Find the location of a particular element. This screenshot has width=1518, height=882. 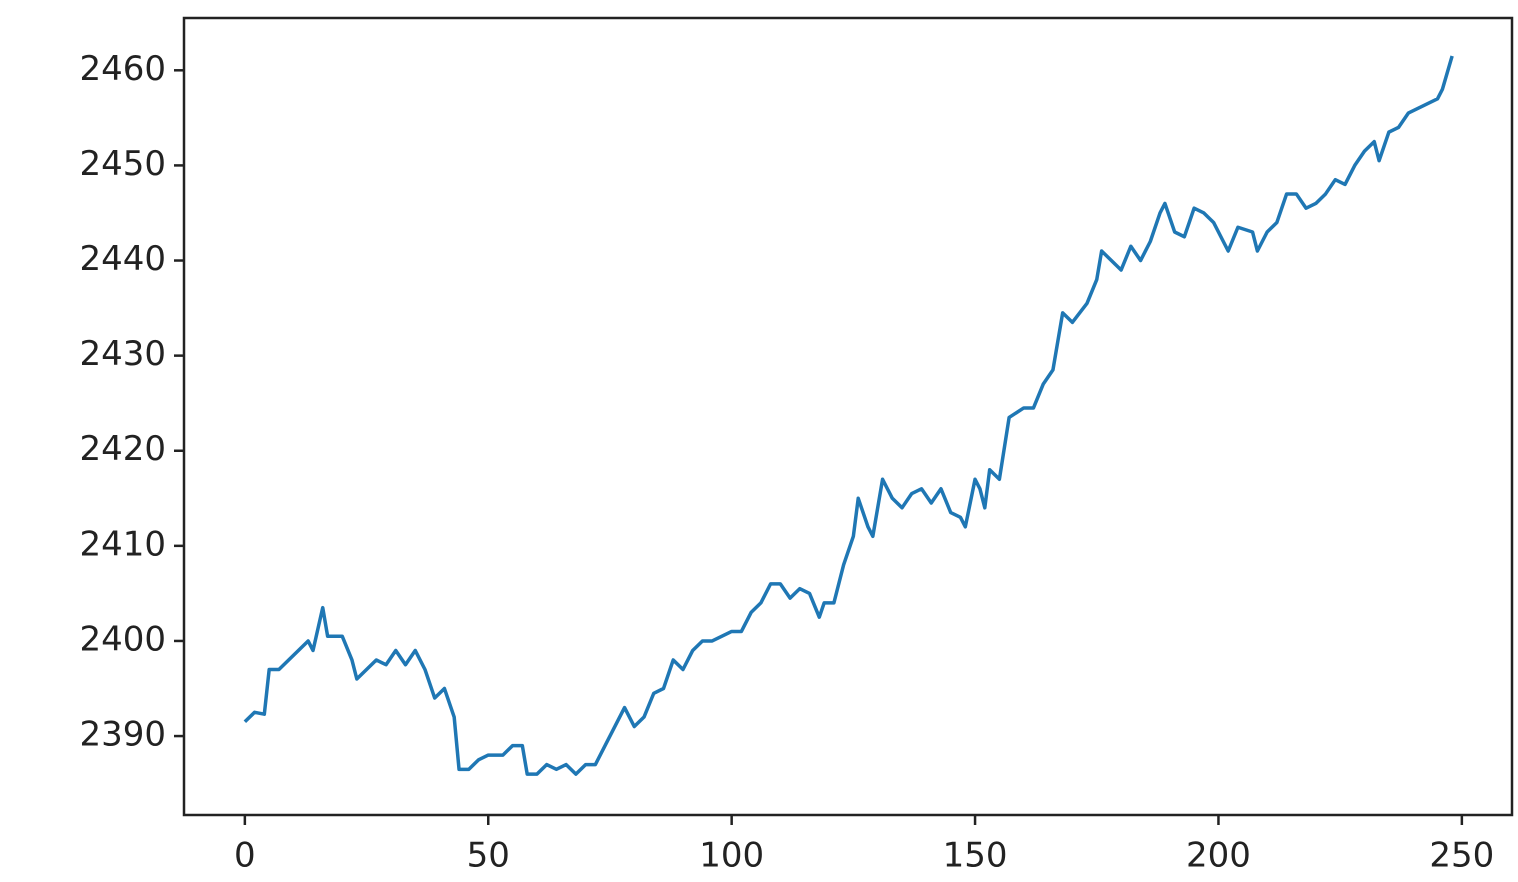

y-tick-label: 2430 is located at coordinates (122, 354).